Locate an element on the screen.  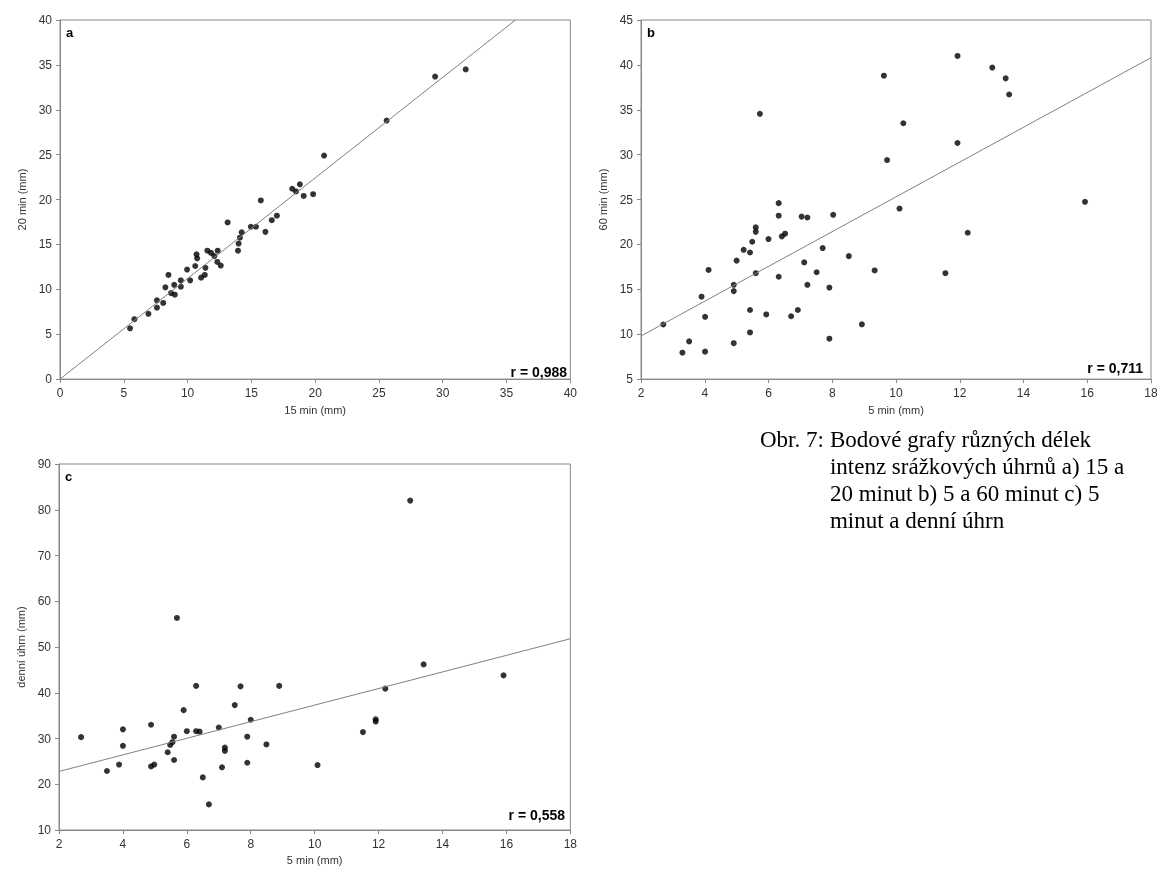
x-tick-label: 0 is located at coordinates (60, 393).